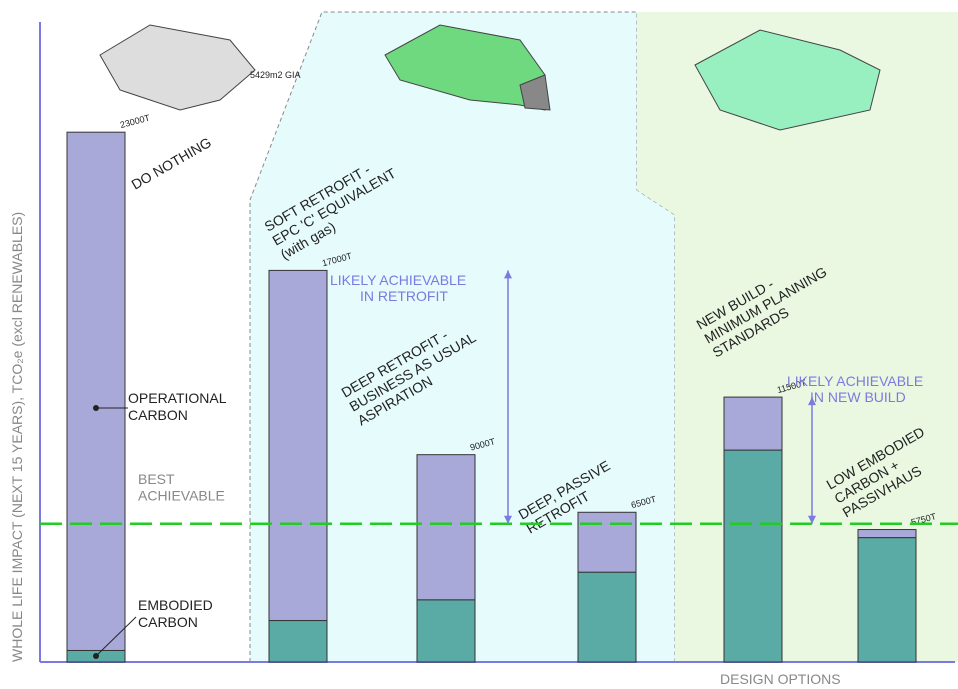 The width and height of the screenshot is (958, 689). I want to click on area-label: 5429m2 GIA, so click(275, 75).